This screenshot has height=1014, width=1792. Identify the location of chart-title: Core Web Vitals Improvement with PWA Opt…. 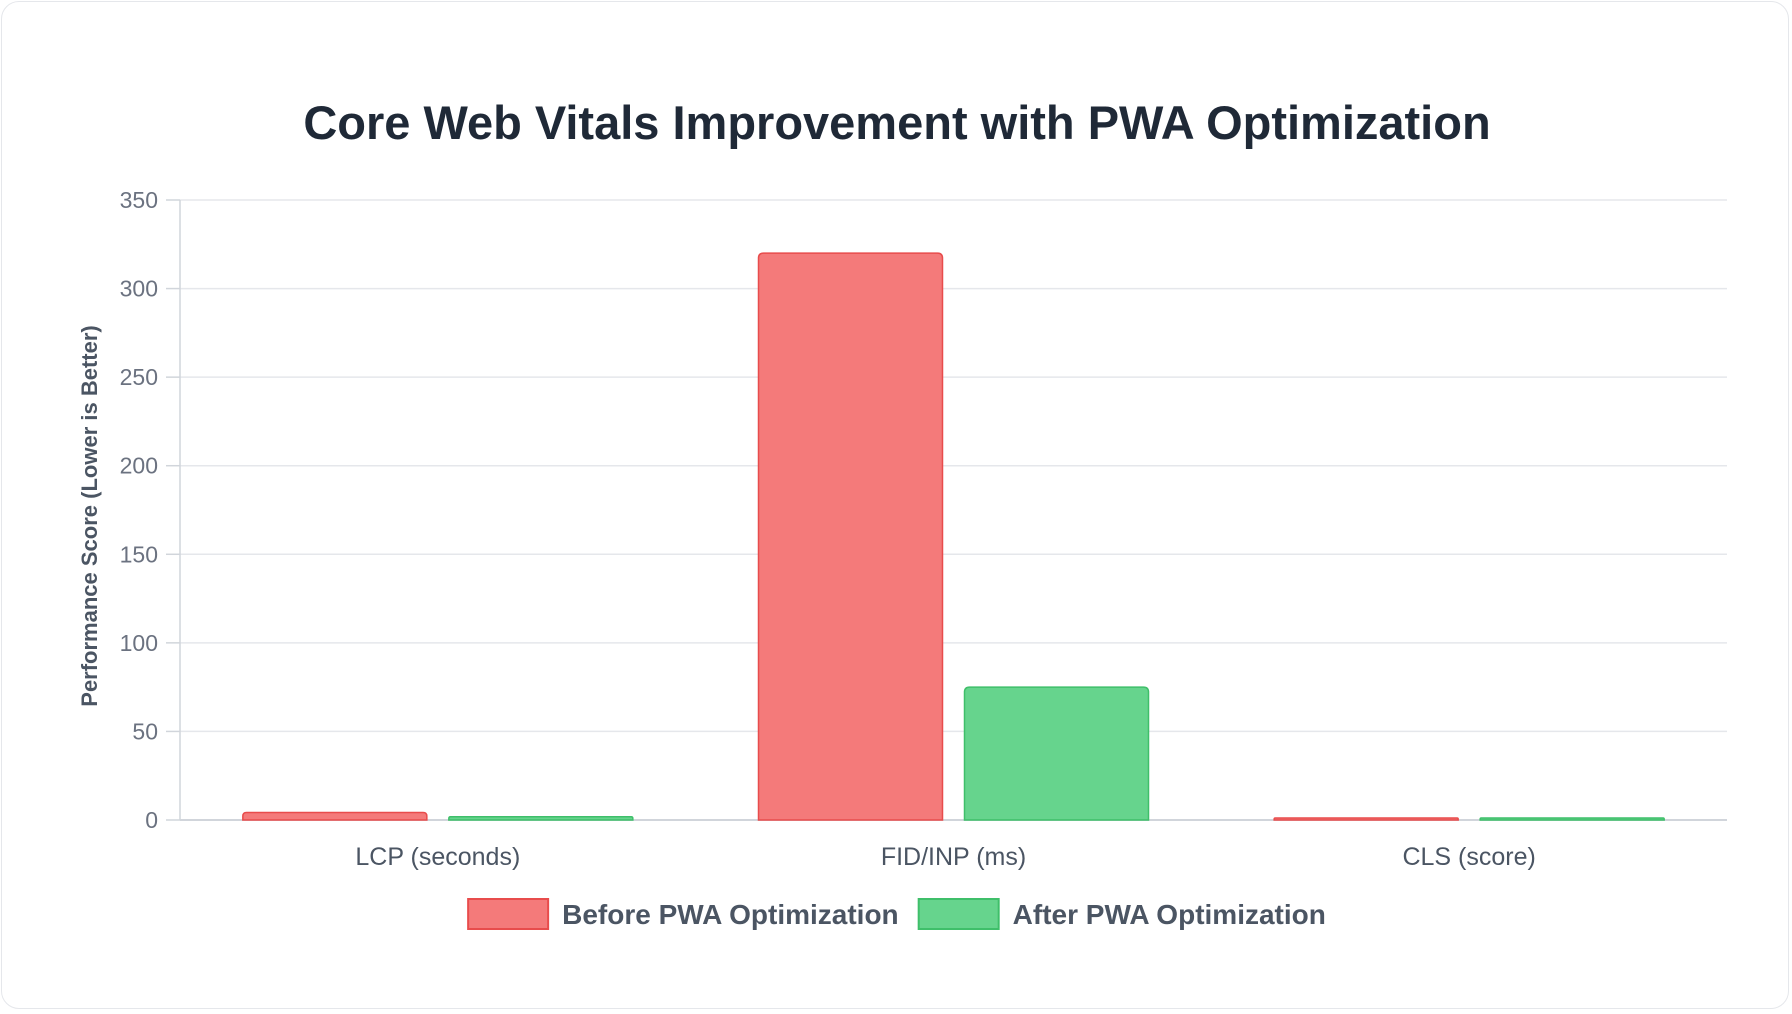
(896, 122).